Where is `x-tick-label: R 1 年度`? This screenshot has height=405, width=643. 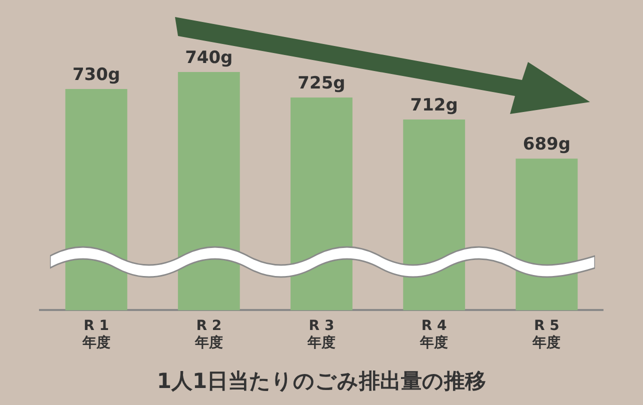
x-tick-label: R 1 年度 is located at coordinates (95, 335).